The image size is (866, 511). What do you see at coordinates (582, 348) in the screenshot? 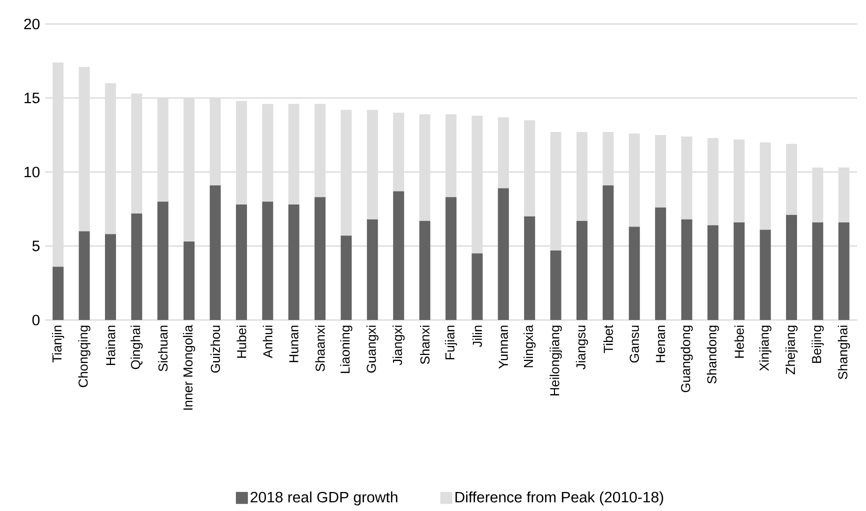
I see `x-tick-label: Jiangsu` at bounding box center [582, 348].